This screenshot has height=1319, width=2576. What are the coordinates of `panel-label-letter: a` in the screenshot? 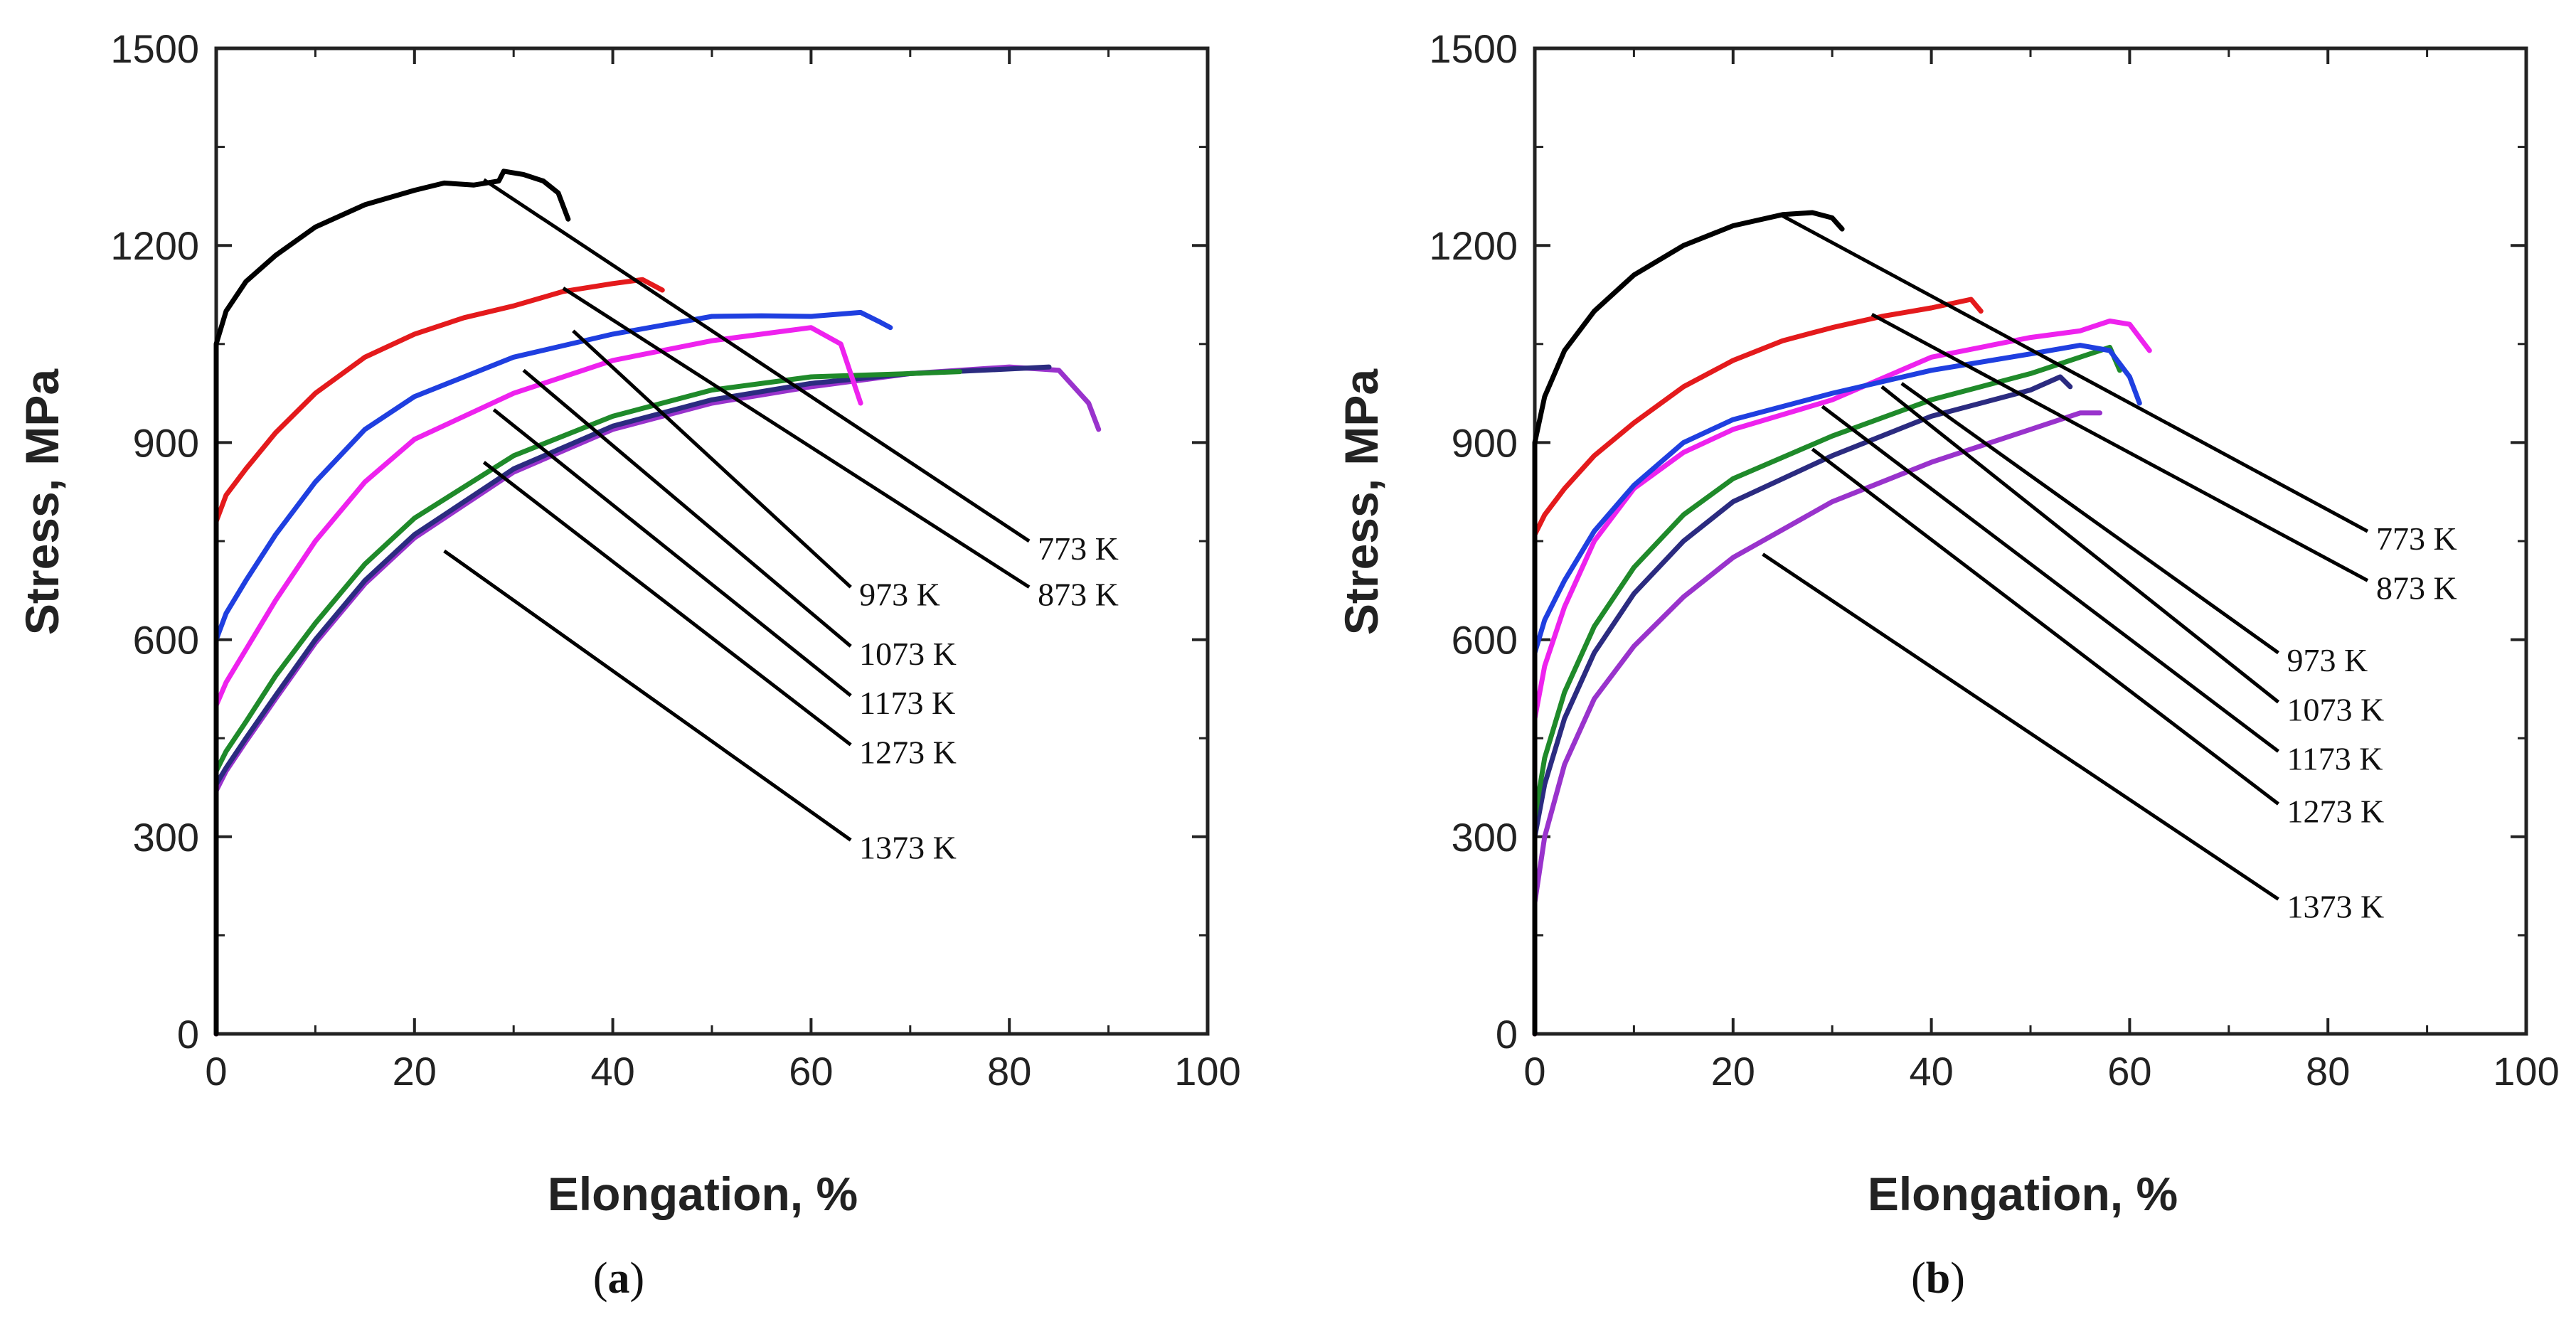 It's located at (619, 1278).